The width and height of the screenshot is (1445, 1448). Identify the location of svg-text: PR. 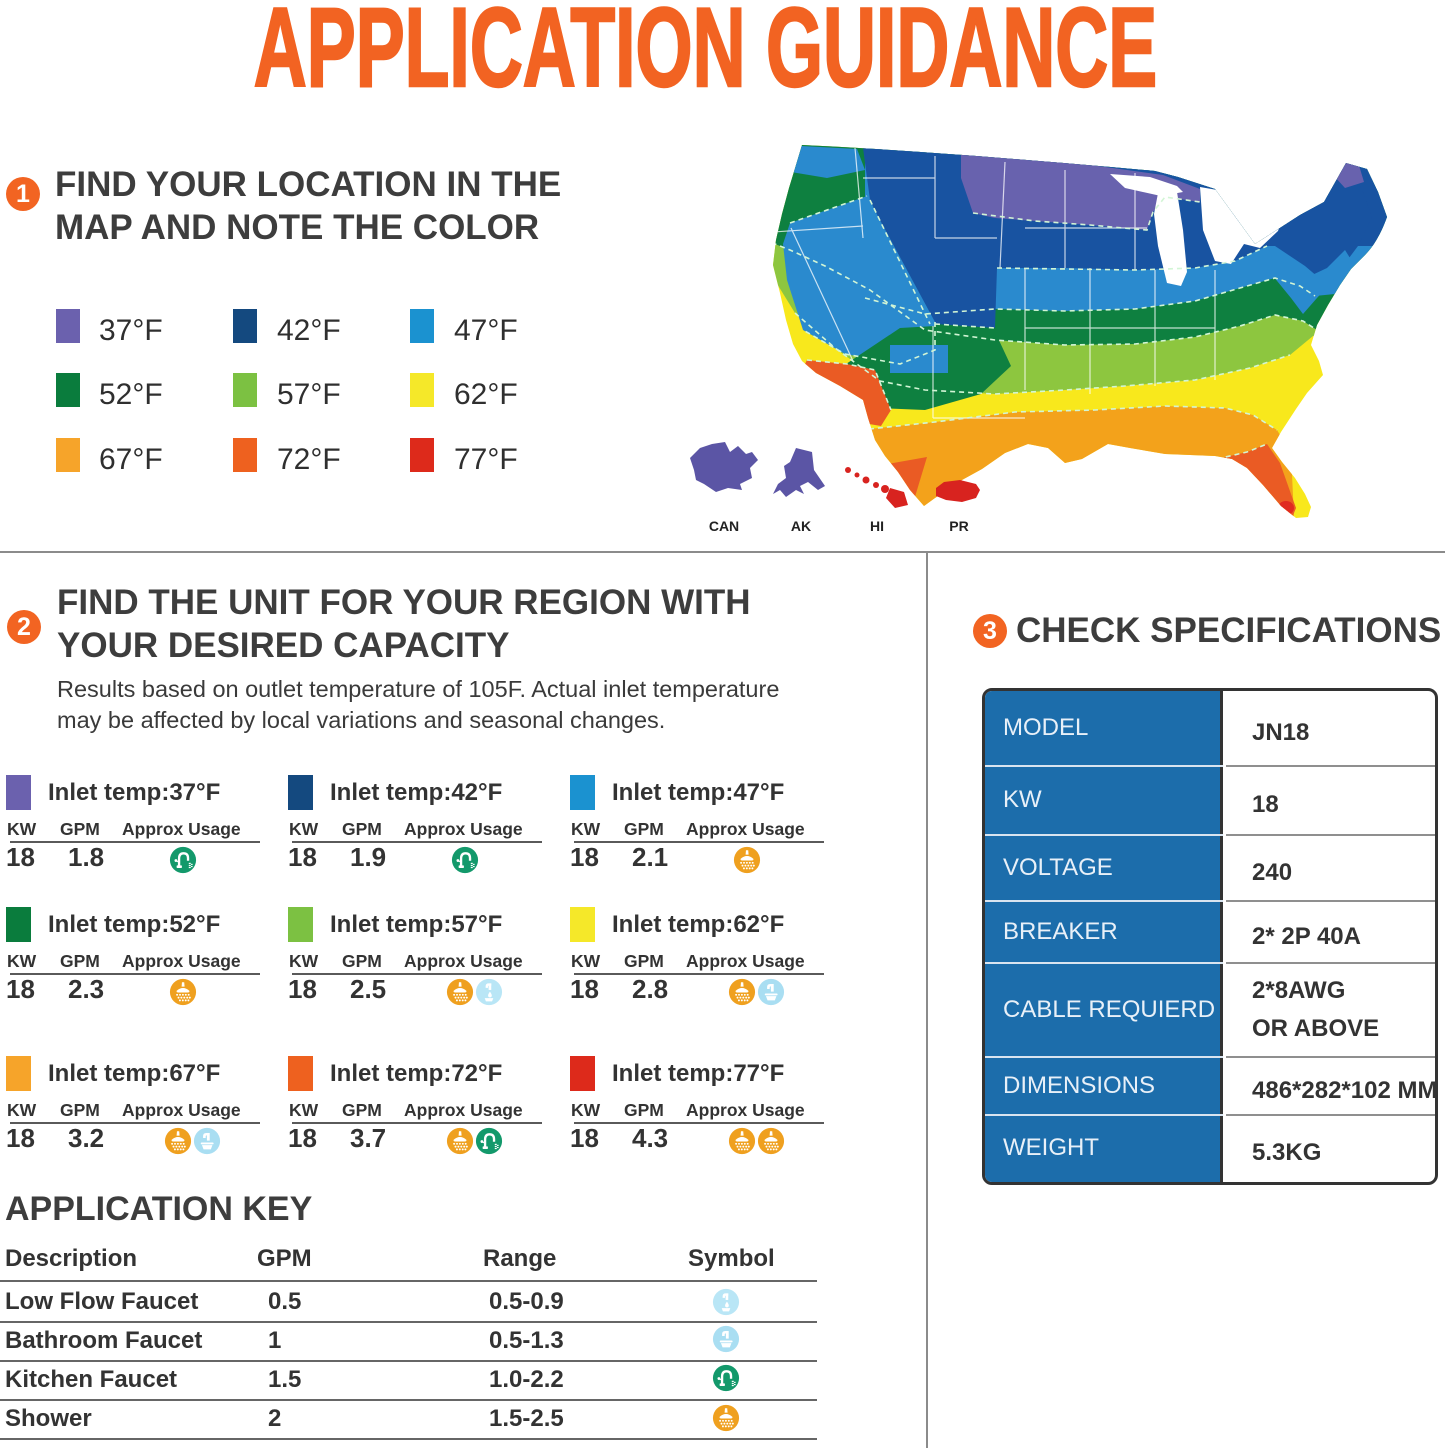
(958, 526).